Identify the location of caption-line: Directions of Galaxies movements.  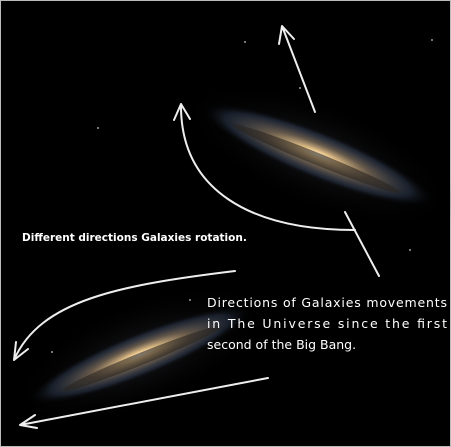
(327, 302).